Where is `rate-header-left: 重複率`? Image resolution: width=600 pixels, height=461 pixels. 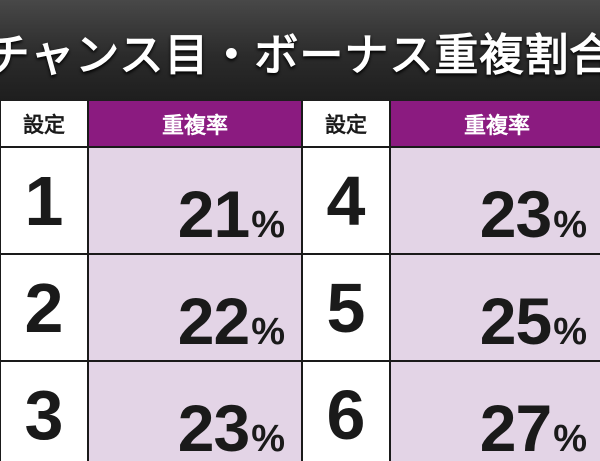
rate-header-left: 重複率 is located at coordinates (195, 123).